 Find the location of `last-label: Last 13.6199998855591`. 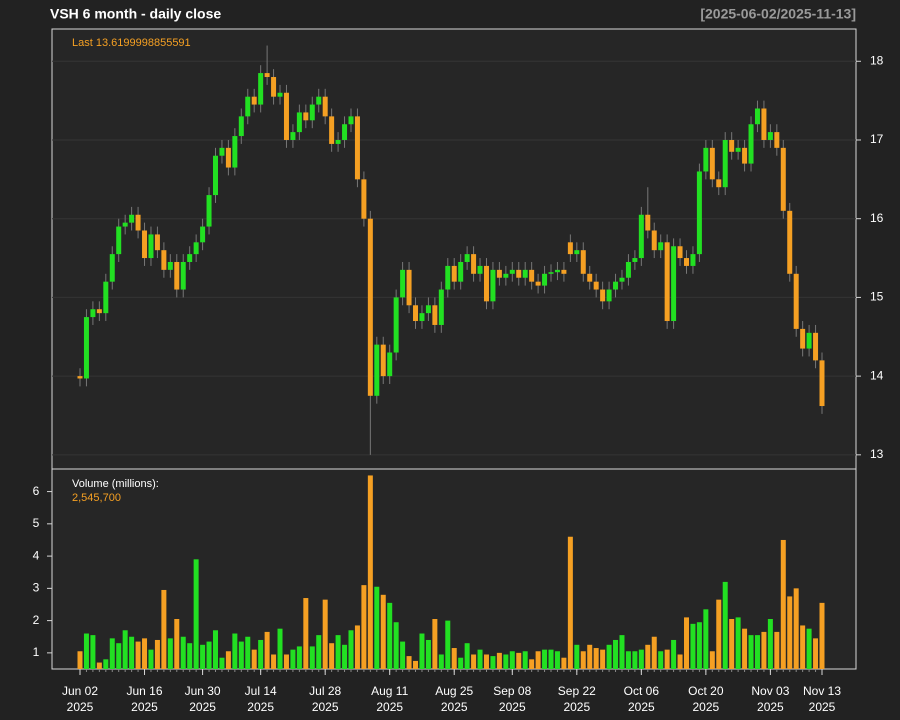

last-label: Last 13.6199998855591 is located at coordinates (131, 43).